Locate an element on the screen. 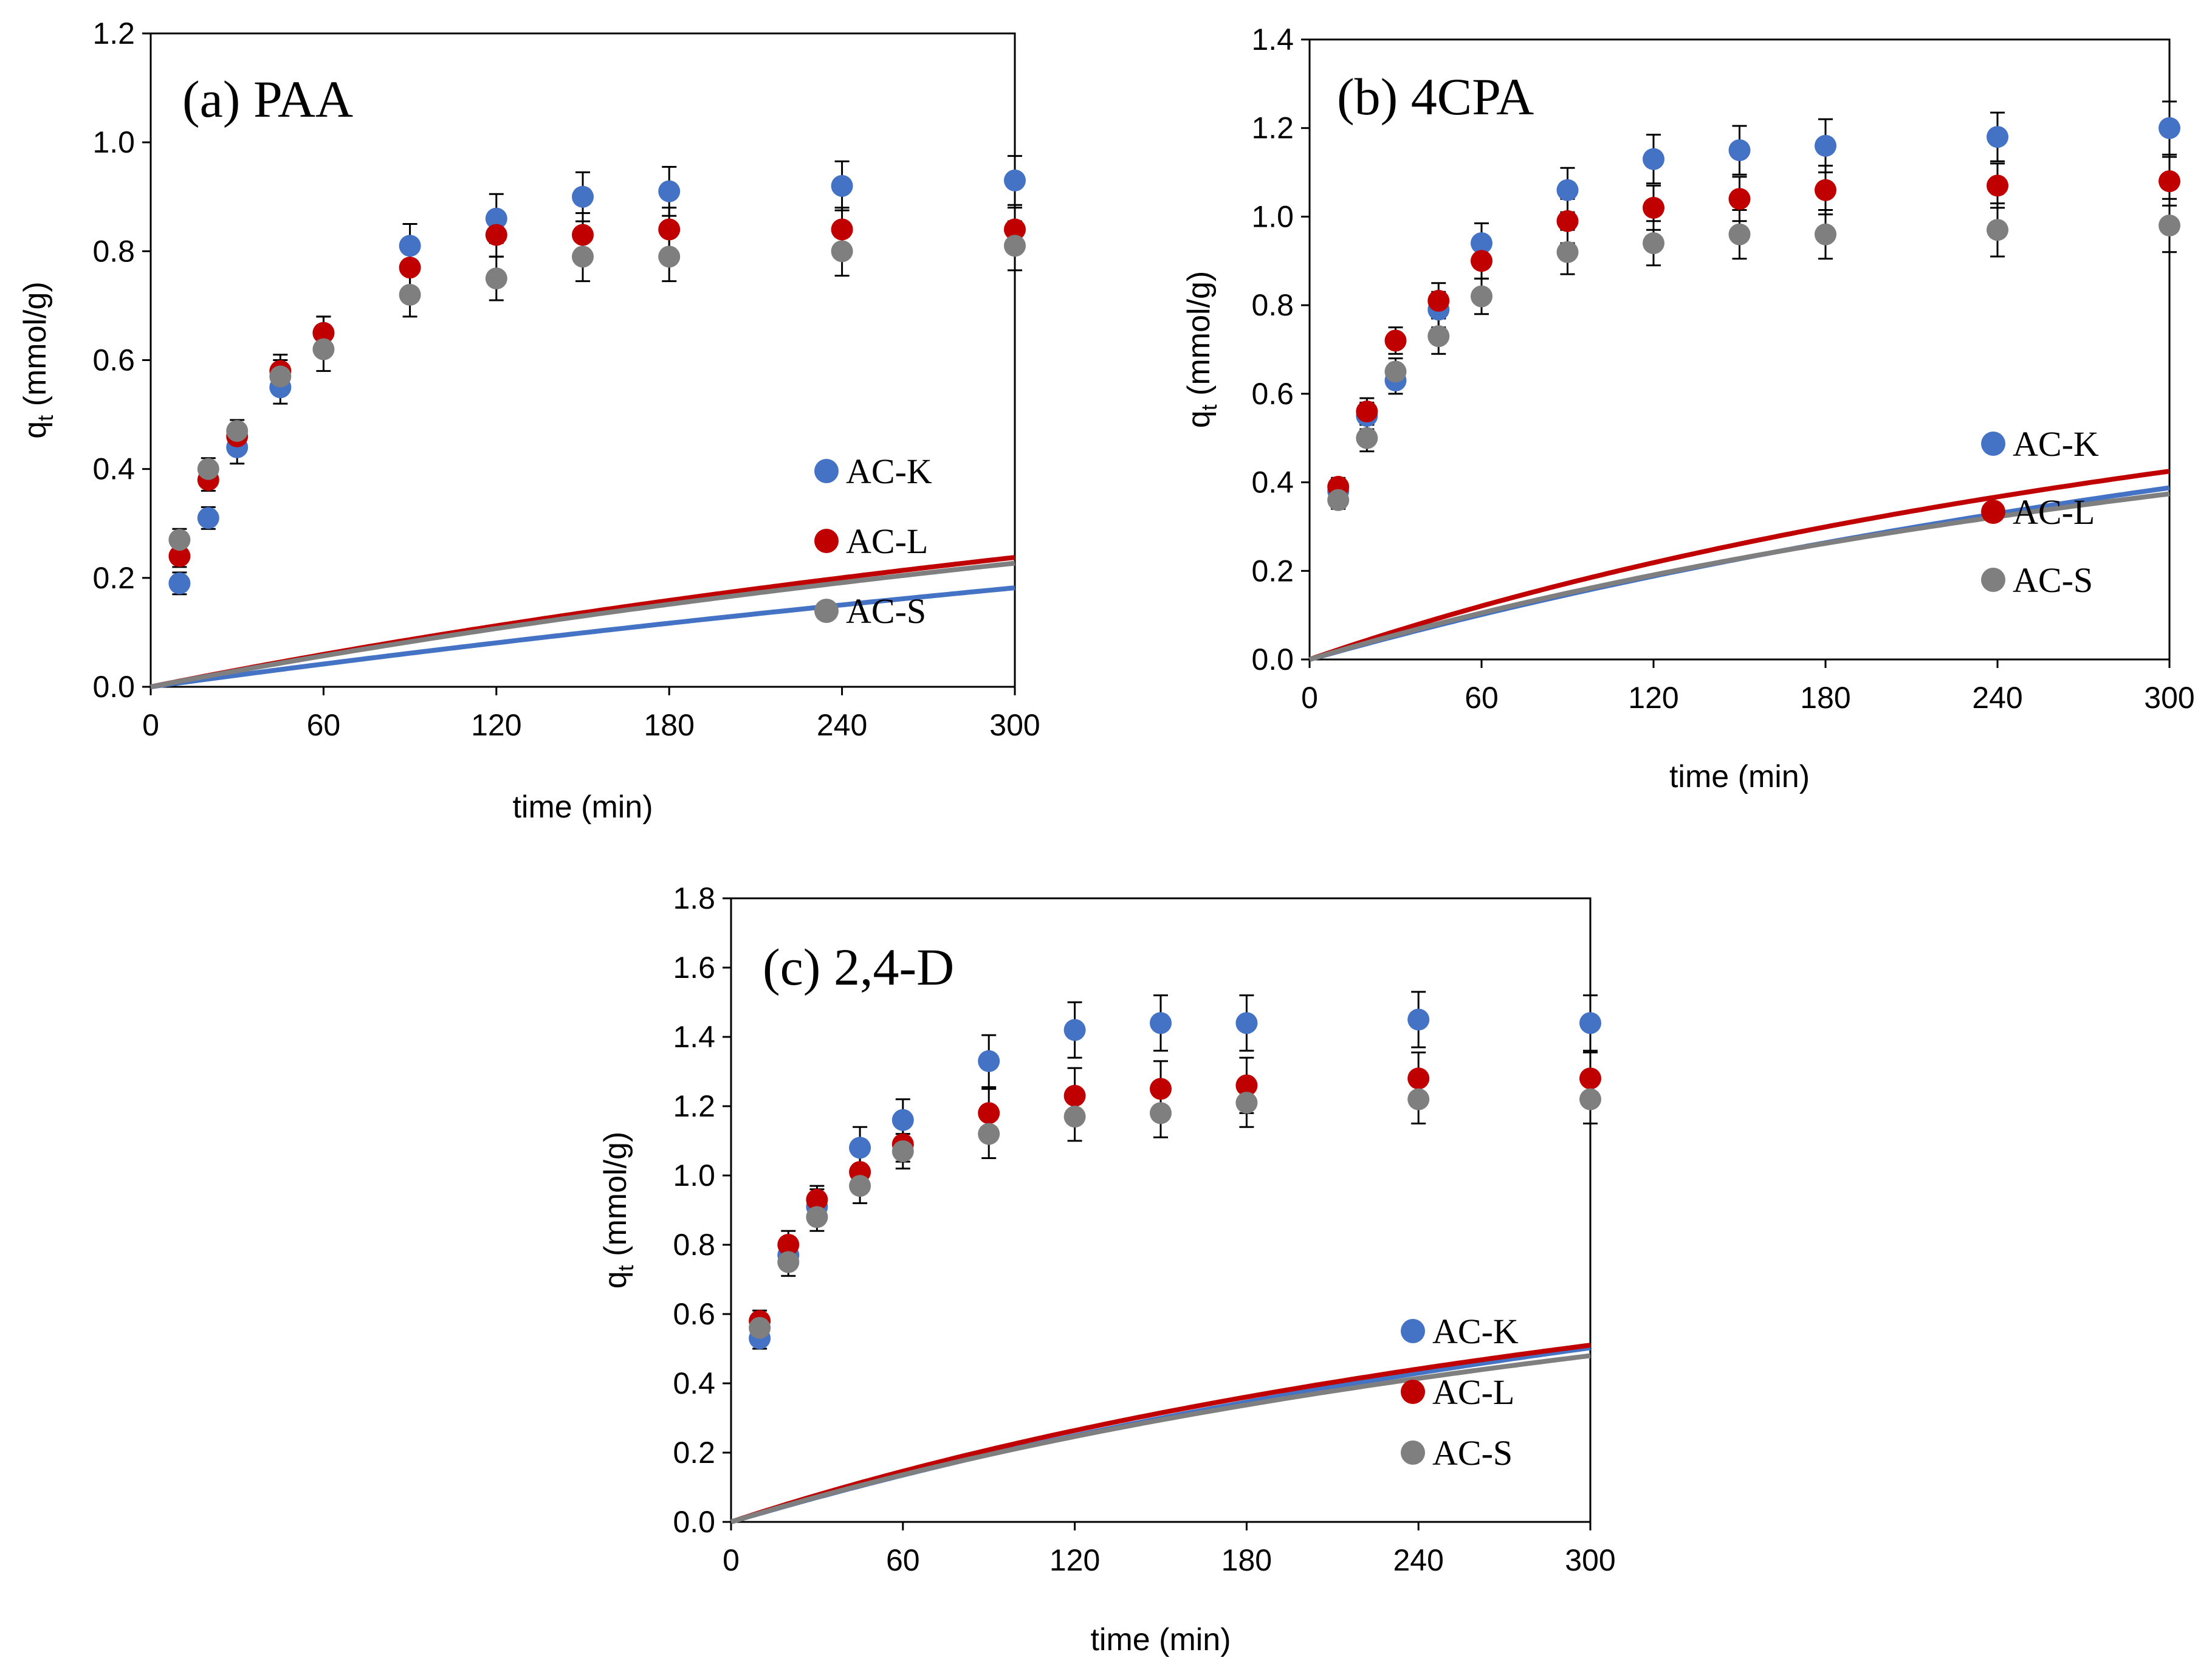  panel-title: (a) PAA is located at coordinates (267, 99).